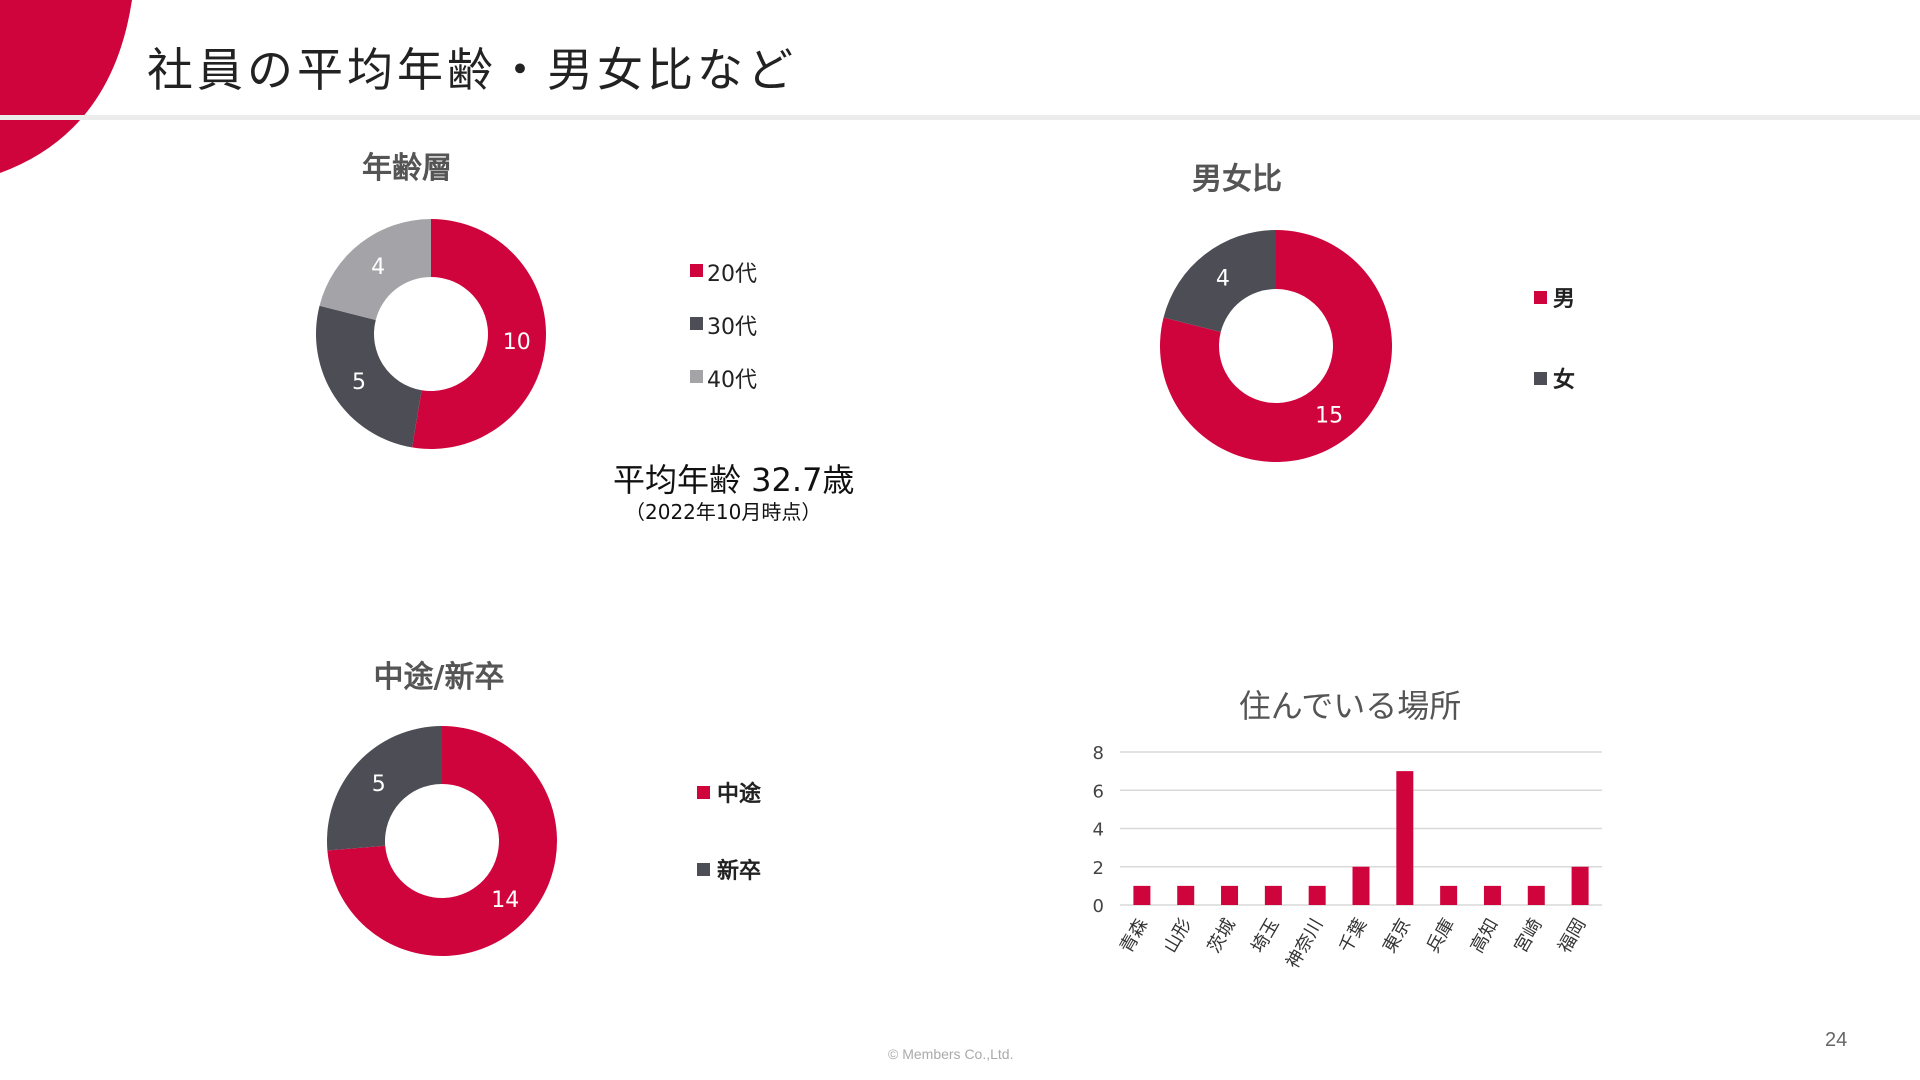  I want to click on legend-label-30s: 30代, so click(732, 327).